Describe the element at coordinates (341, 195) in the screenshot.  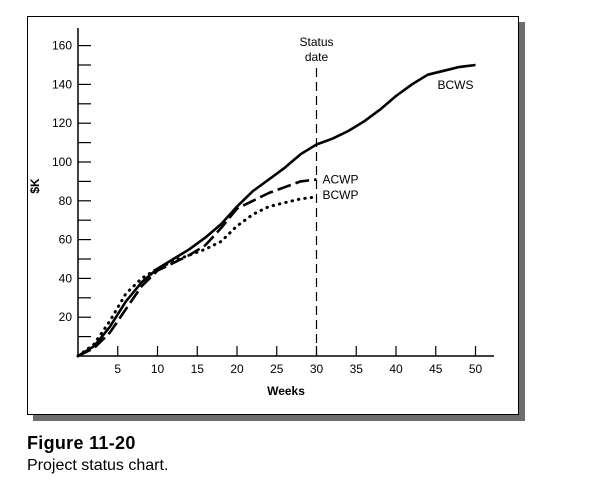
I see `series-label-bcwp: BCWP` at that location.